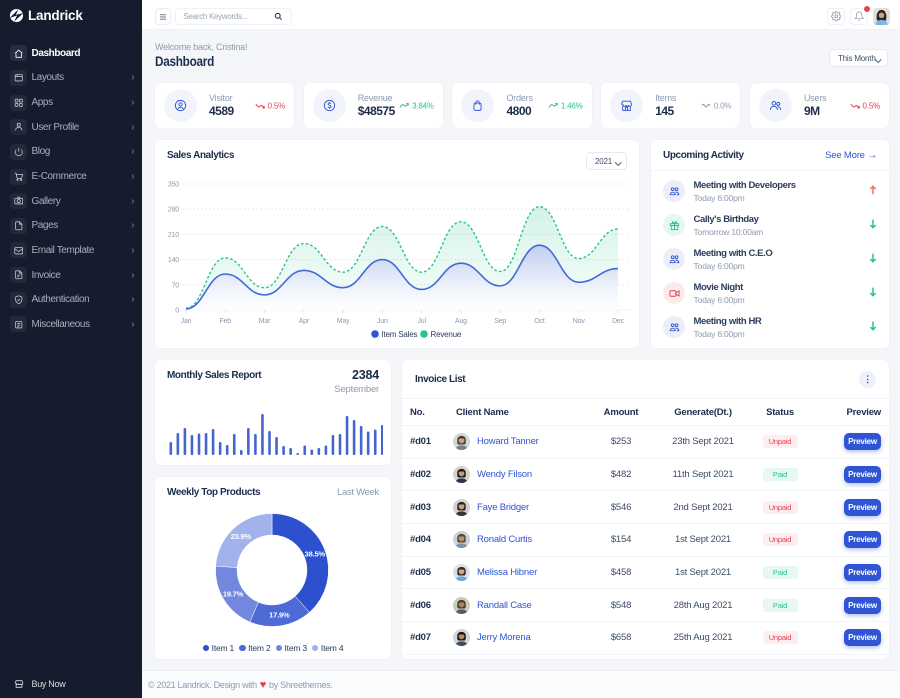 The width and height of the screenshot is (900, 698). Describe the element at coordinates (579, 321) in the screenshot. I see `svg-text: Nov` at that location.